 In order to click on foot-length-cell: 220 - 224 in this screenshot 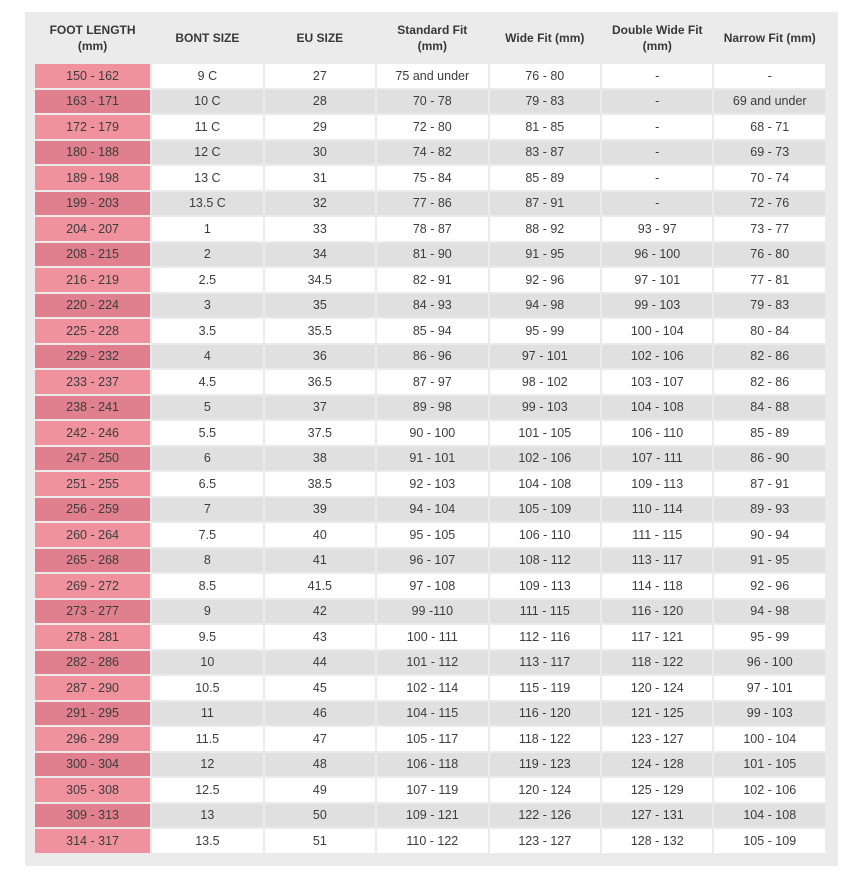, I will do `click(93, 305)`.